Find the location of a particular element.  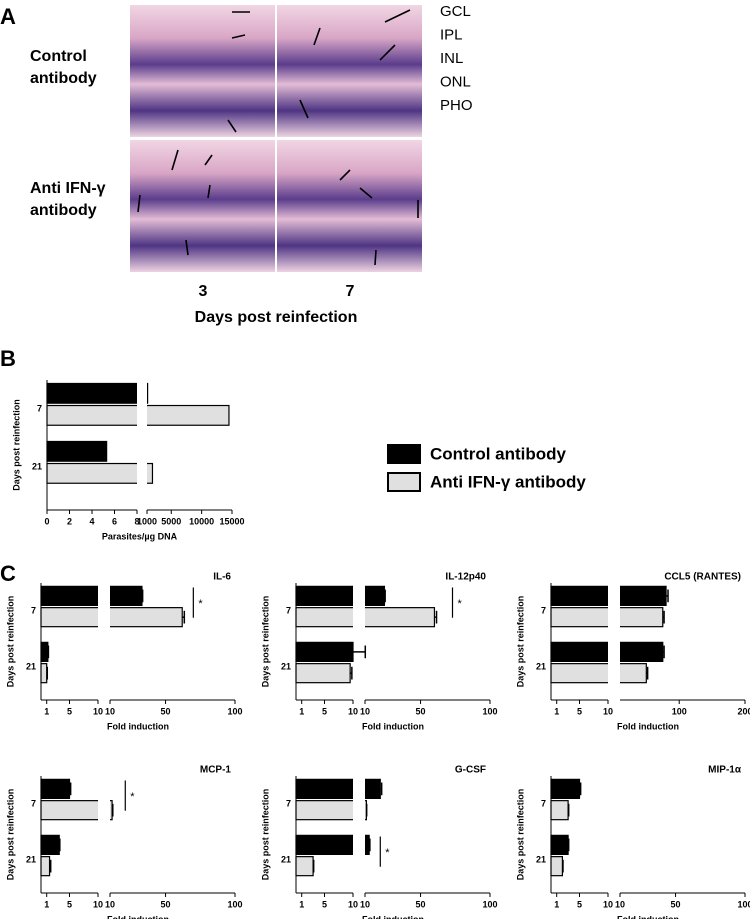

panel-label: B is located at coordinates (8, 358).